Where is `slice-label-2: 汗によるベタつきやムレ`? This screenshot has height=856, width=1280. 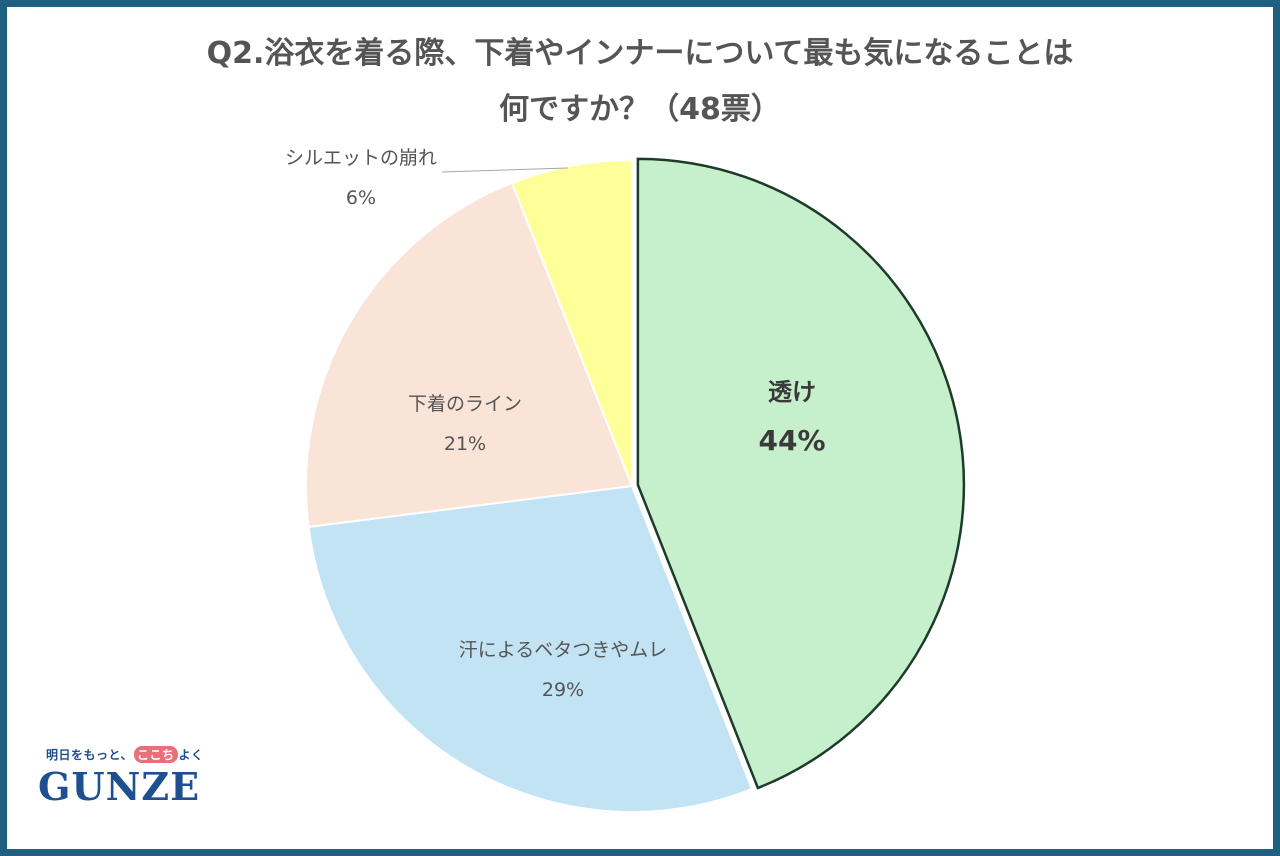 slice-label-2: 汗によるベタつきやムレ is located at coordinates (563, 650).